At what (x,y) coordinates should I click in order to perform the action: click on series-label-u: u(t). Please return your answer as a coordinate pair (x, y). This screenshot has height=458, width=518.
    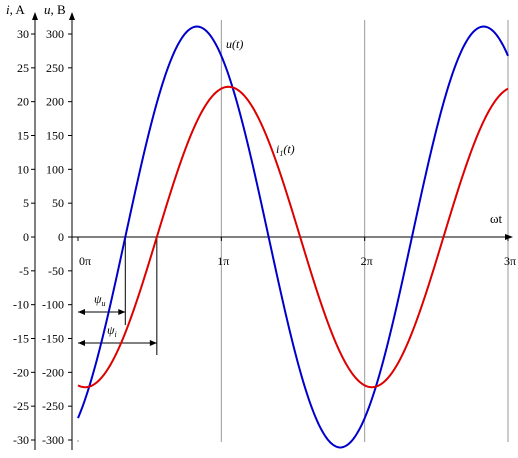
    Looking at the image, I should click on (234, 44).